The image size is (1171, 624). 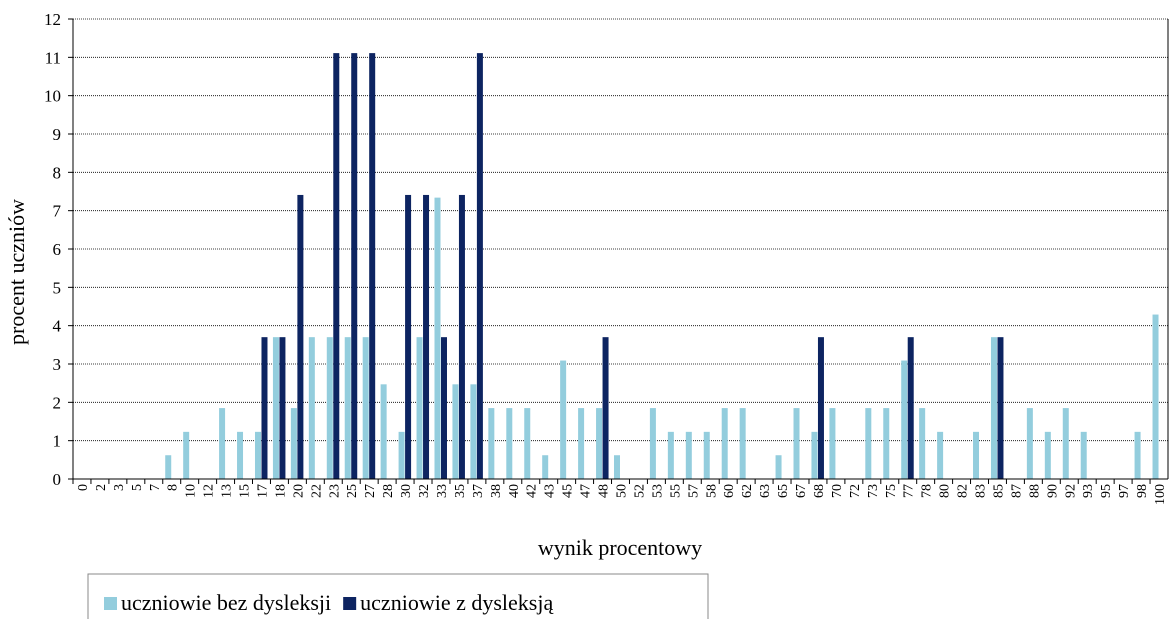 What do you see at coordinates (639, 491) in the screenshot?
I see `x-tick-label: 52` at bounding box center [639, 491].